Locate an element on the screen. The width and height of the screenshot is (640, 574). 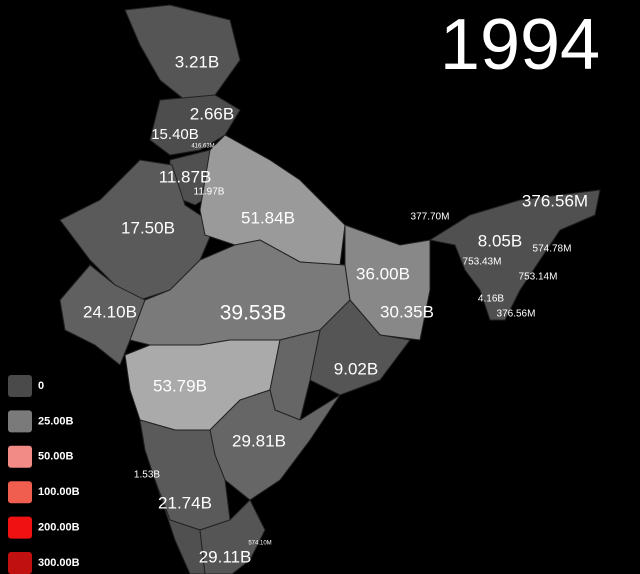
region-label: 753.14M is located at coordinates (538, 277).